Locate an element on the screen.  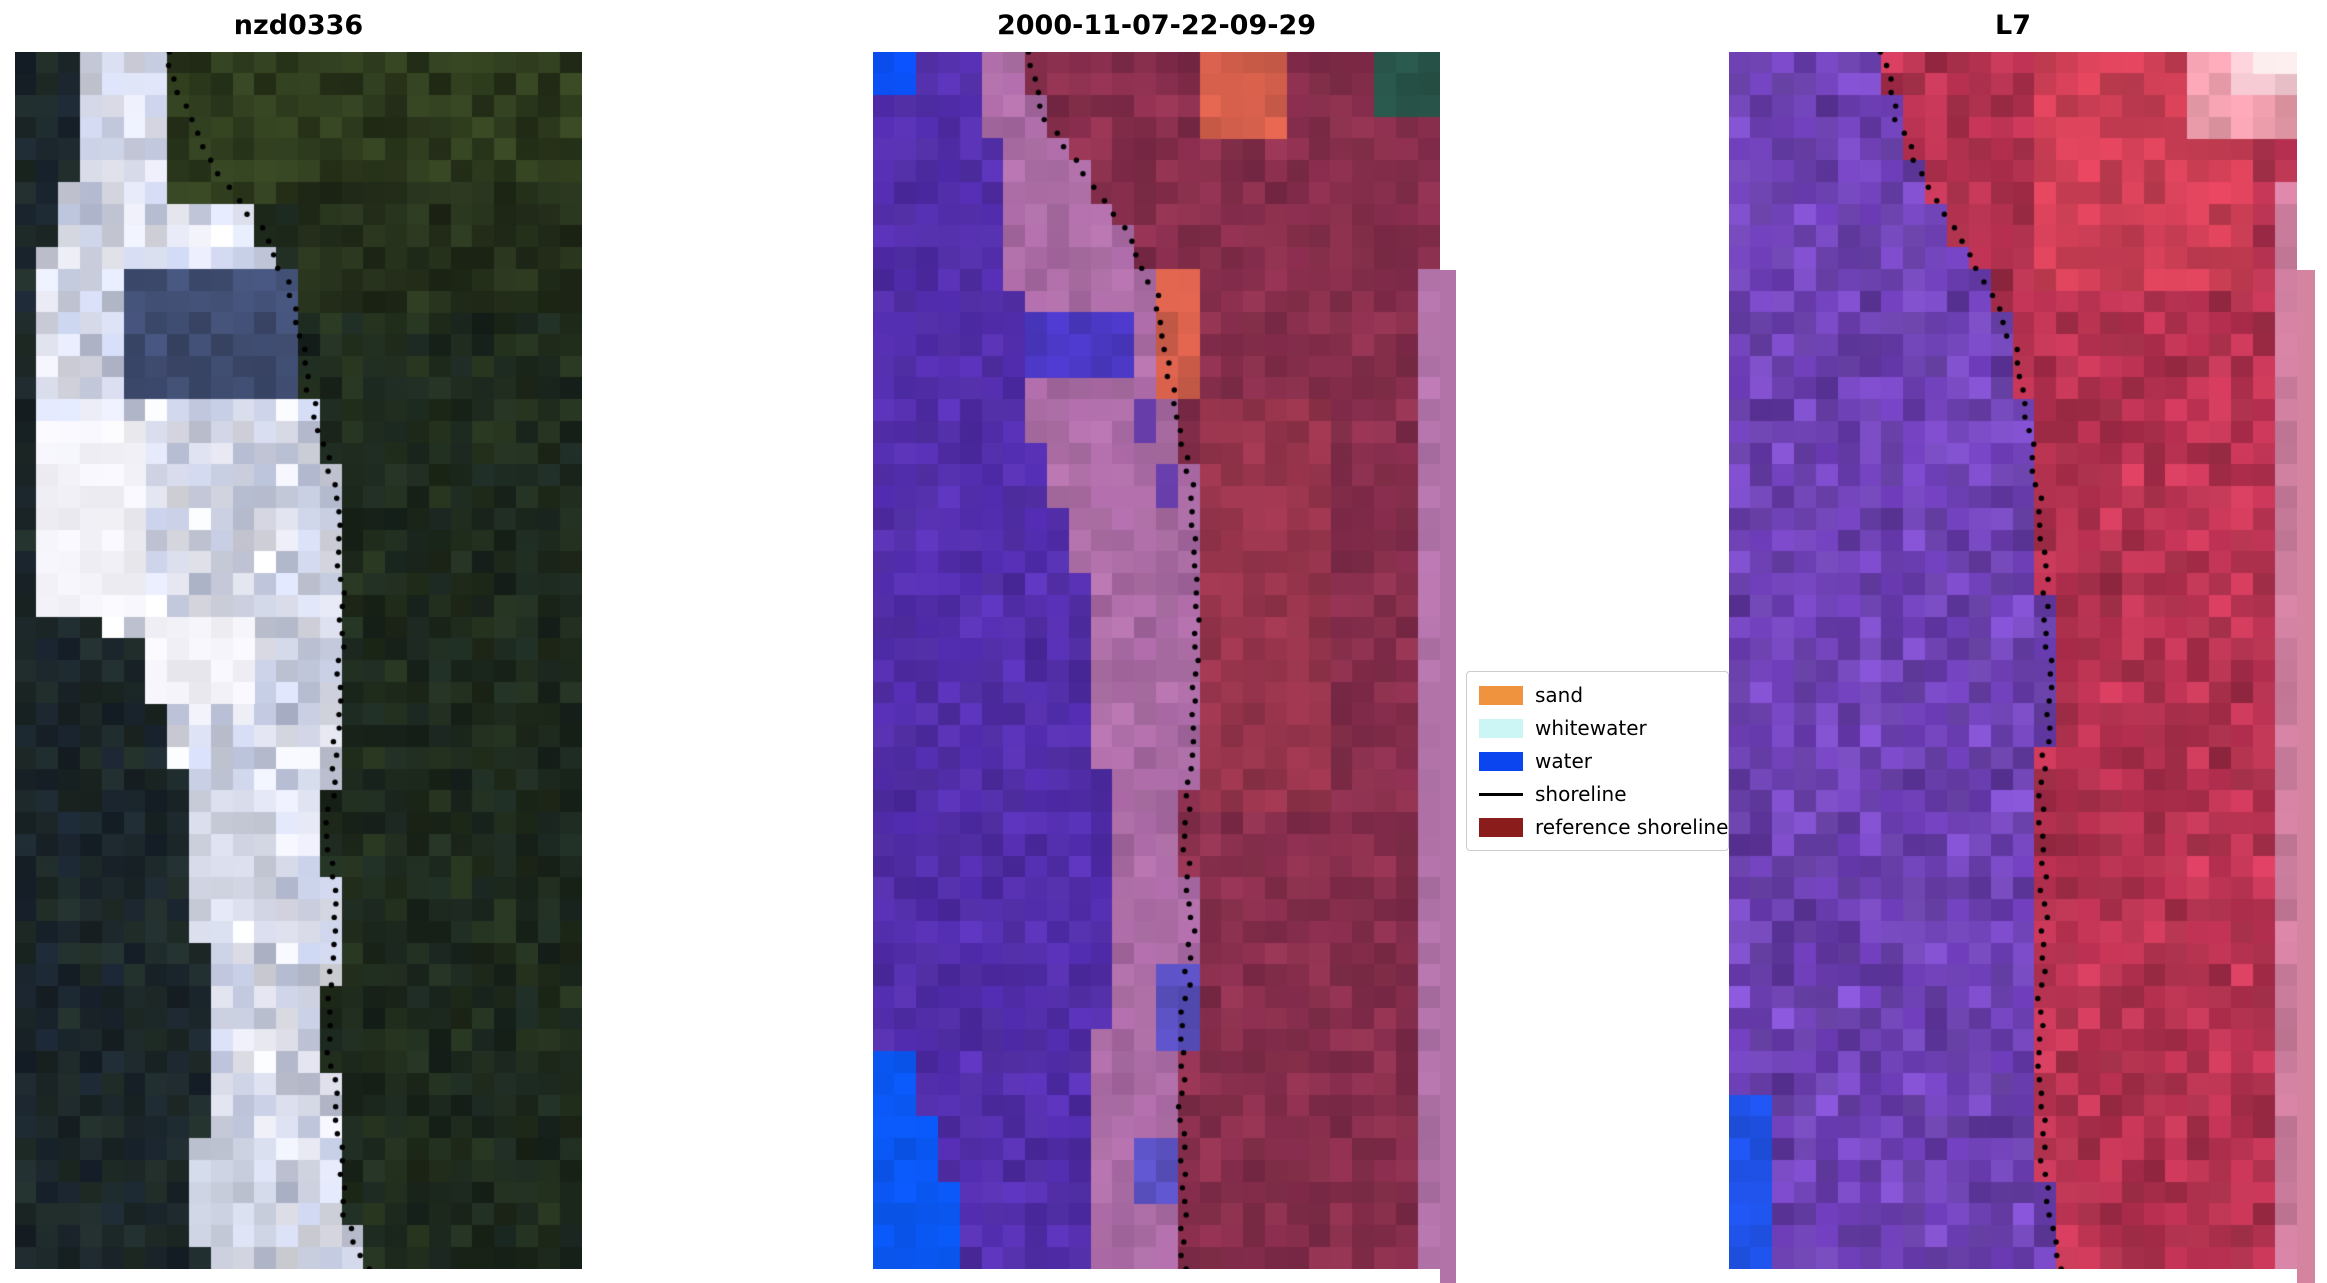
legend-item-shoreline: shoreline is located at coordinates (1597, 794).